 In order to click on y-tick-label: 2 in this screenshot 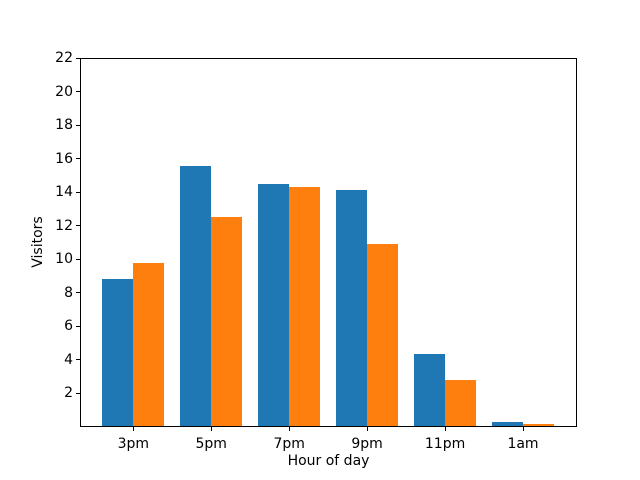, I will do `click(68, 393)`.